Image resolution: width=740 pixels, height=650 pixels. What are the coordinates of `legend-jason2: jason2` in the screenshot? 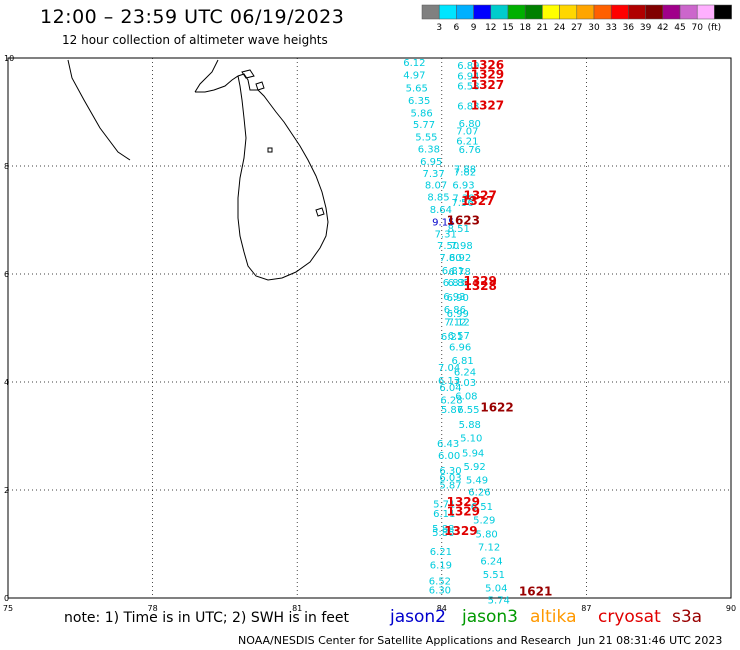 It's located at (418, 617).